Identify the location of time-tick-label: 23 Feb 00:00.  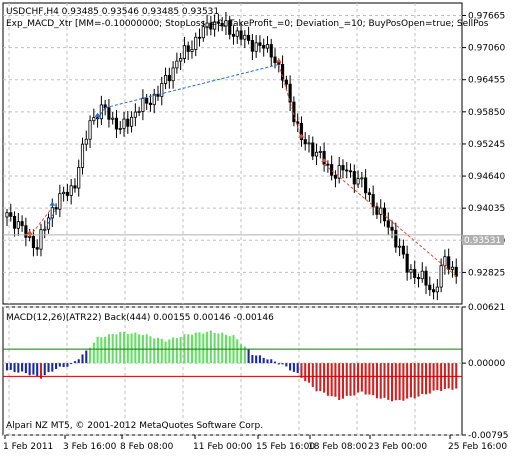
(397, 447).